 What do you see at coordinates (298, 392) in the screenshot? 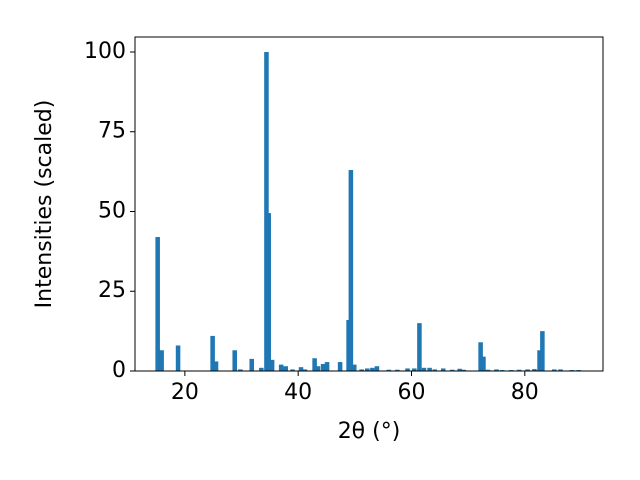
I see `x-tick-label: 40` at bounding box center [298, 392].